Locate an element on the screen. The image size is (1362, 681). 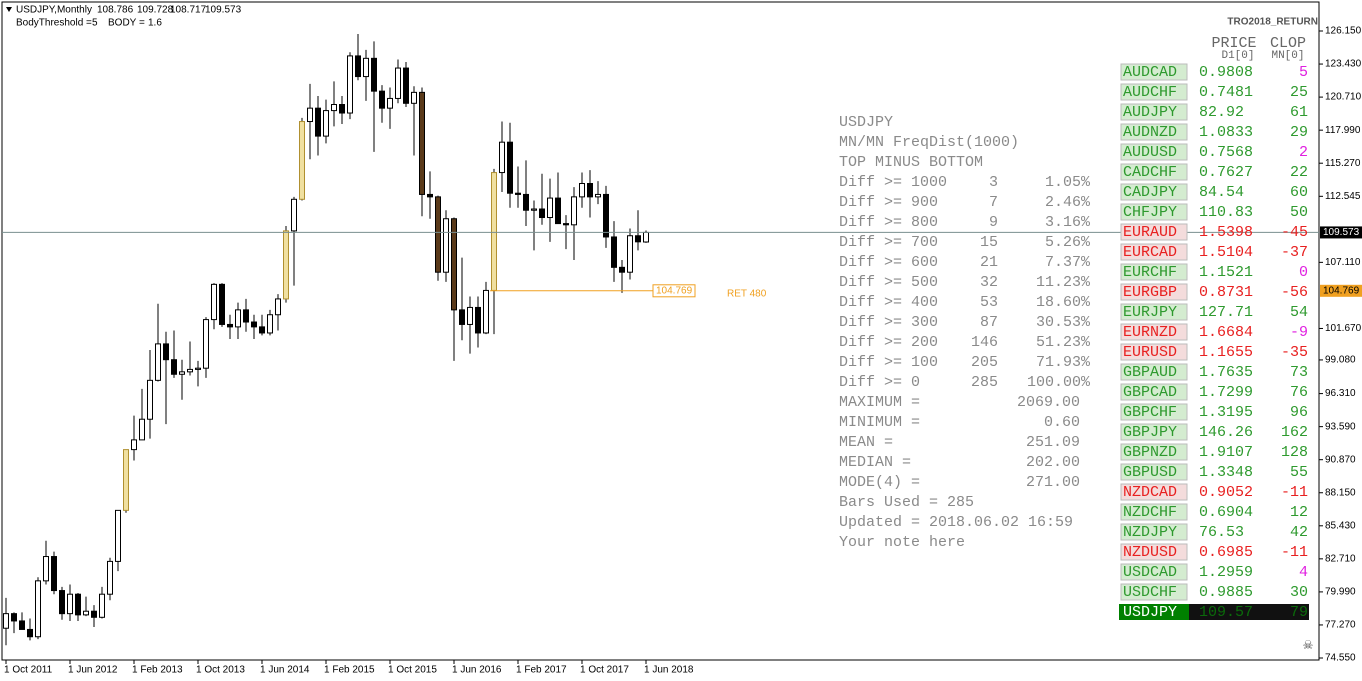
symbol: AUDJPY is located at coordinates (1150, 112).